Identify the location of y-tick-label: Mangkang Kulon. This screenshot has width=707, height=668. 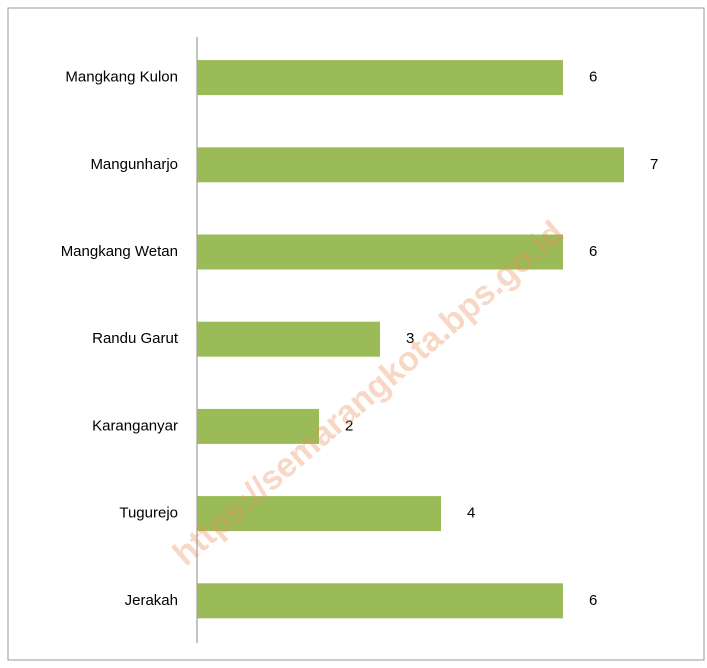
(121, 77).